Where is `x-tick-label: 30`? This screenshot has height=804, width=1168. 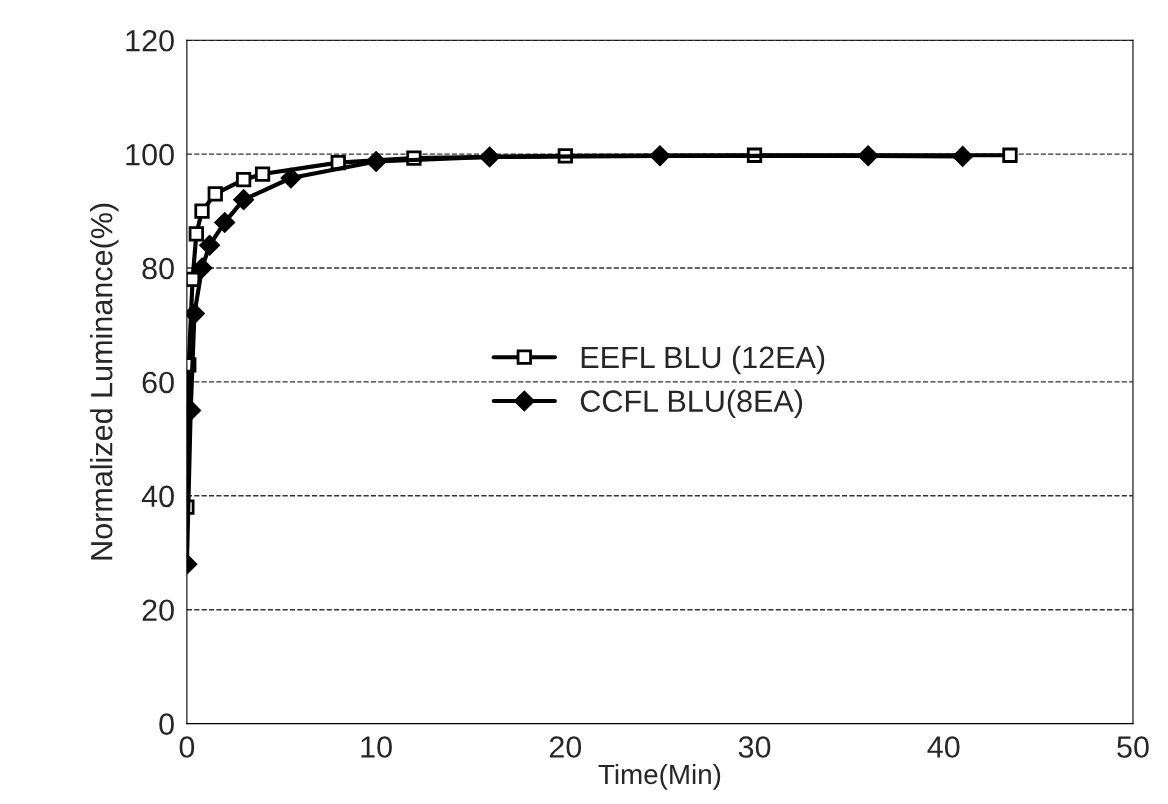
x-tick-label: 30 is located at coordinates (754, 747).